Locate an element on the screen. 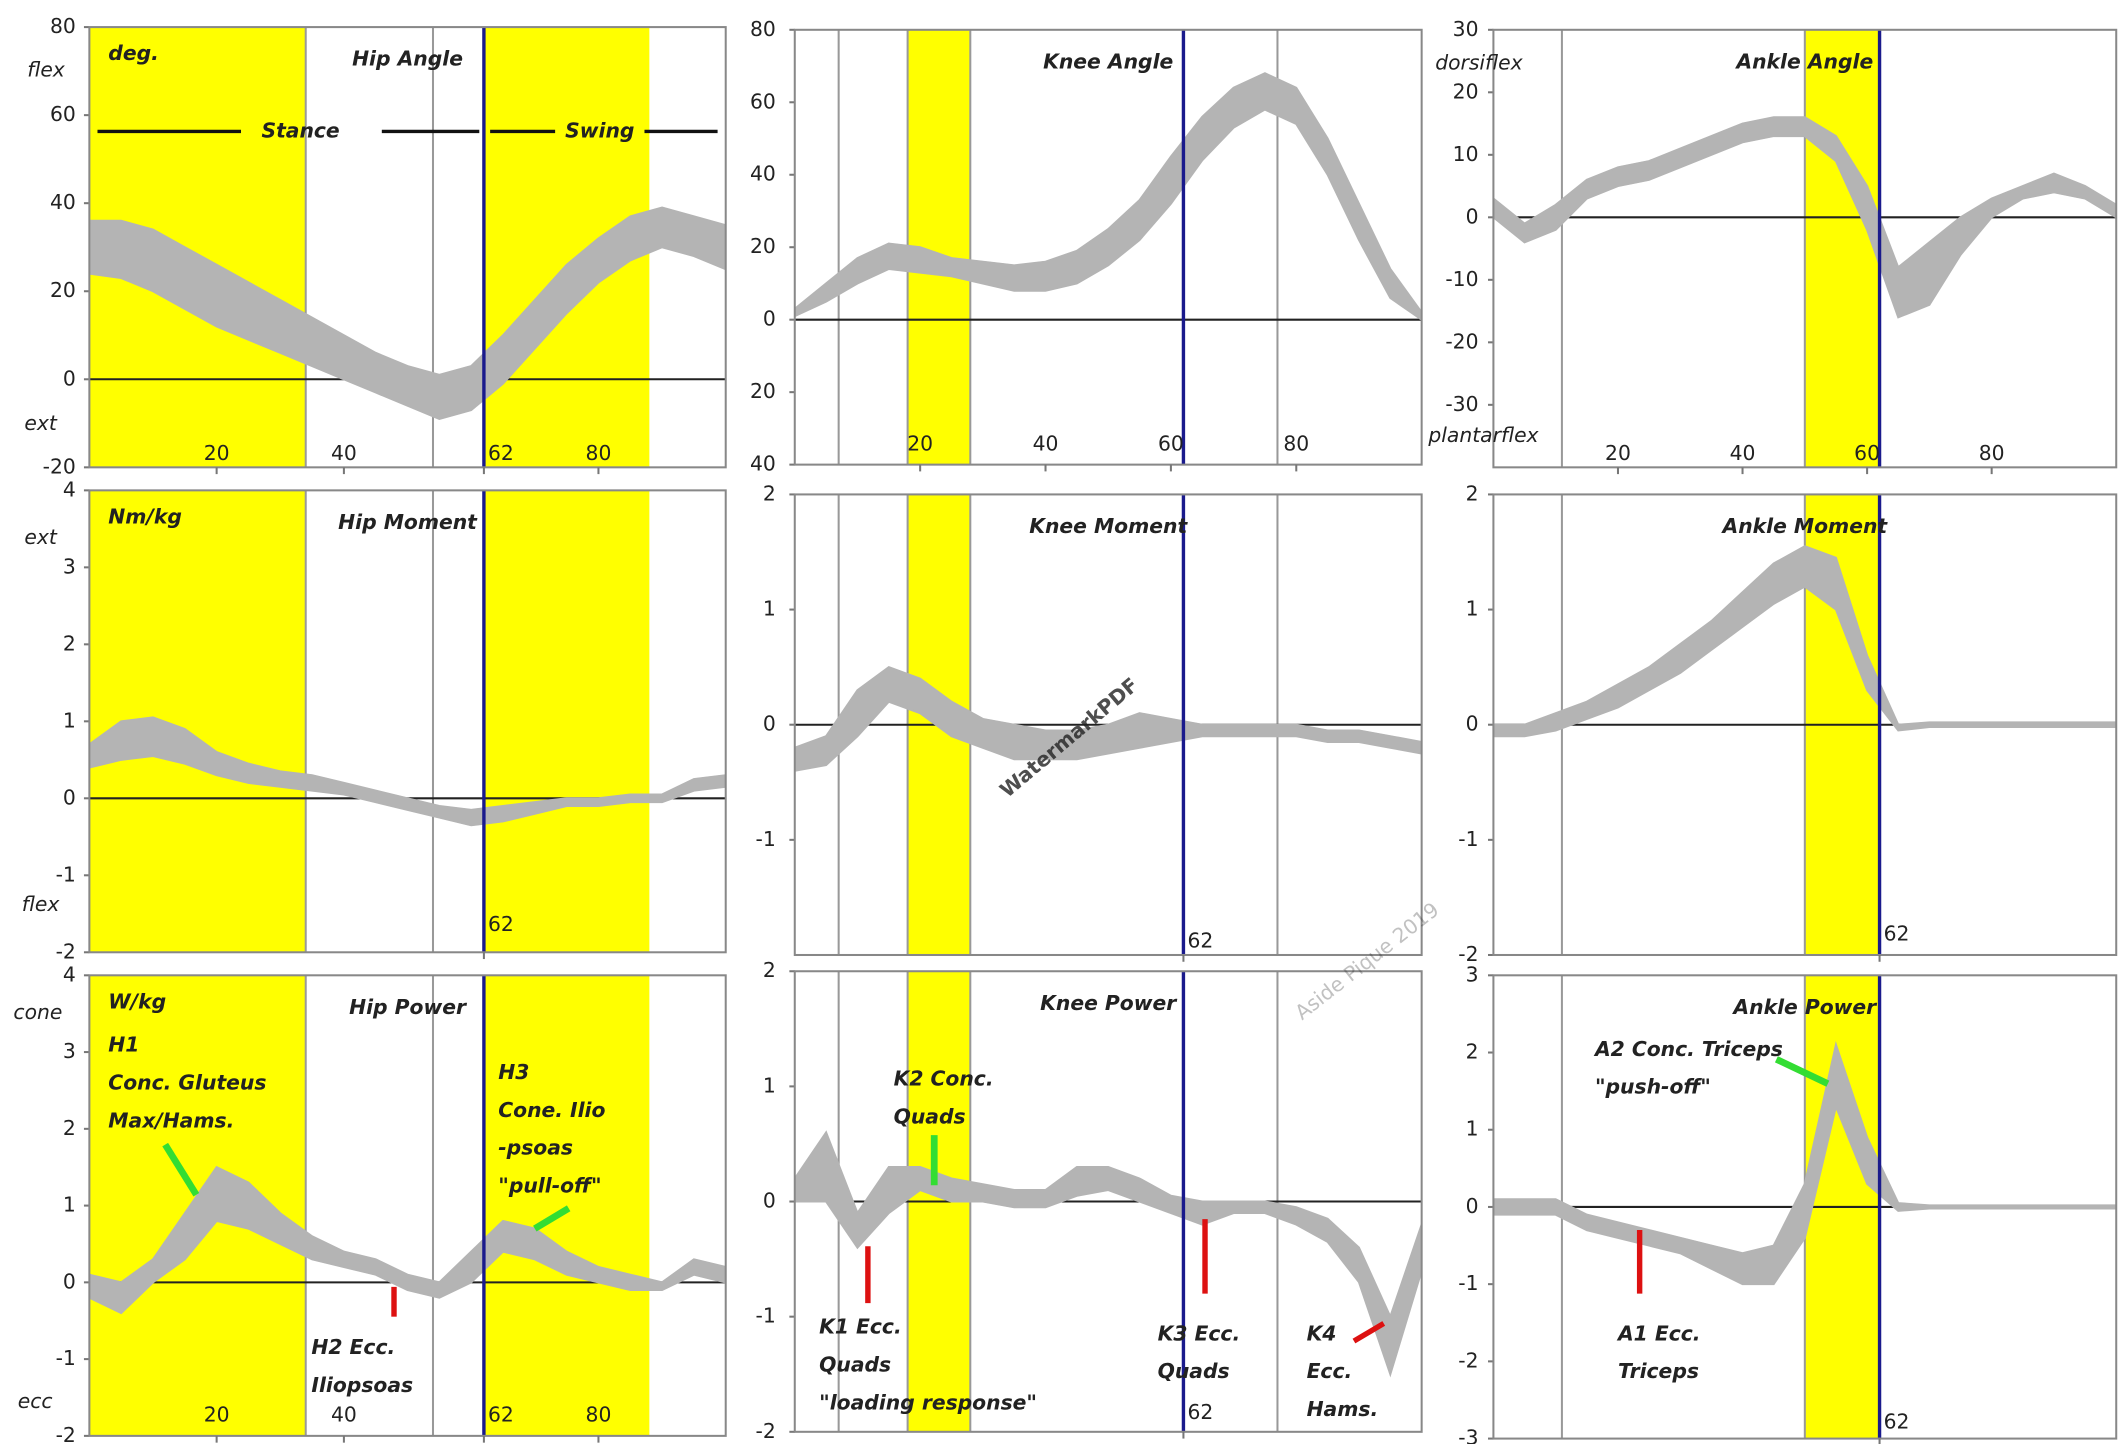  annotation: Iliopsoas is located at coordinates (362, 1385).